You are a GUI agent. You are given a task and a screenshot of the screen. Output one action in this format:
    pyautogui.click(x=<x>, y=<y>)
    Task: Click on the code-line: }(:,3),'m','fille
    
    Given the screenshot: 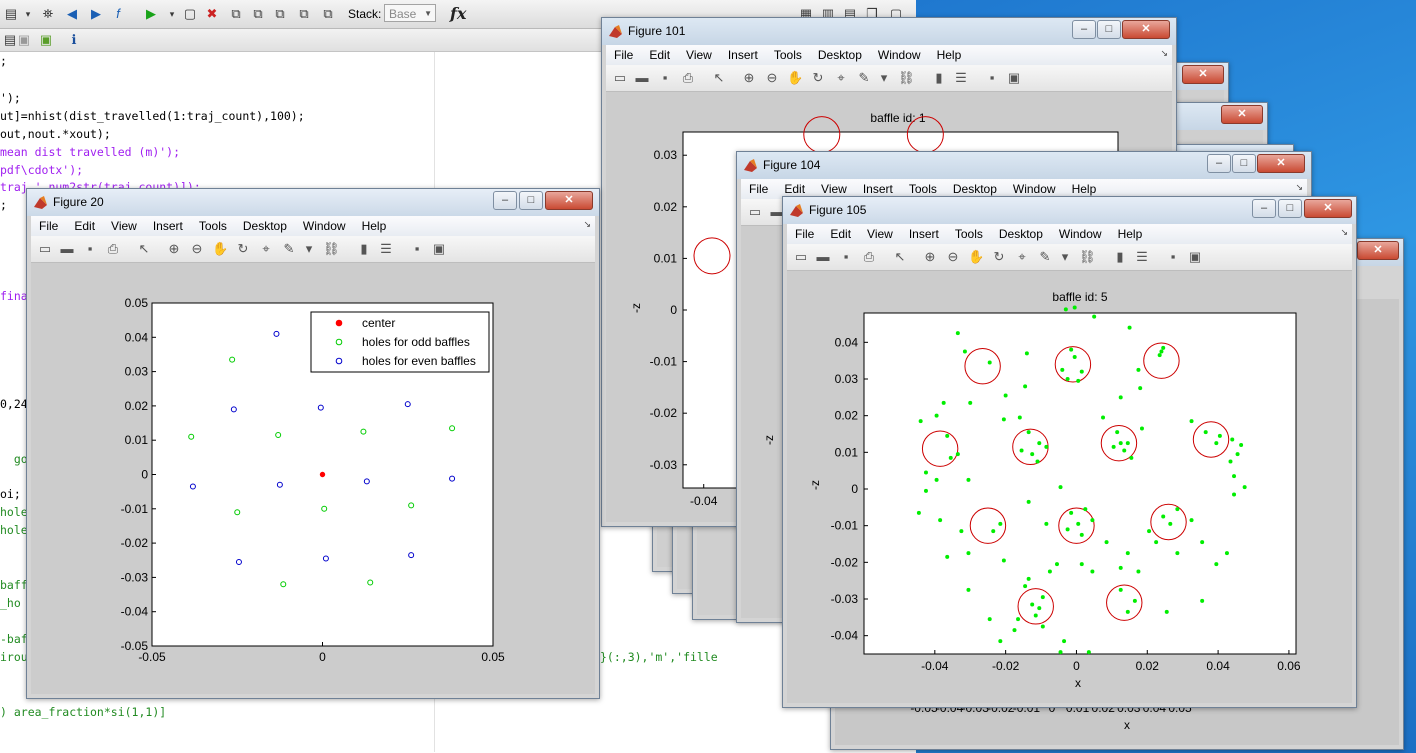 What is the action you would take?
    pyautogui.click(x=659, y=657)
    